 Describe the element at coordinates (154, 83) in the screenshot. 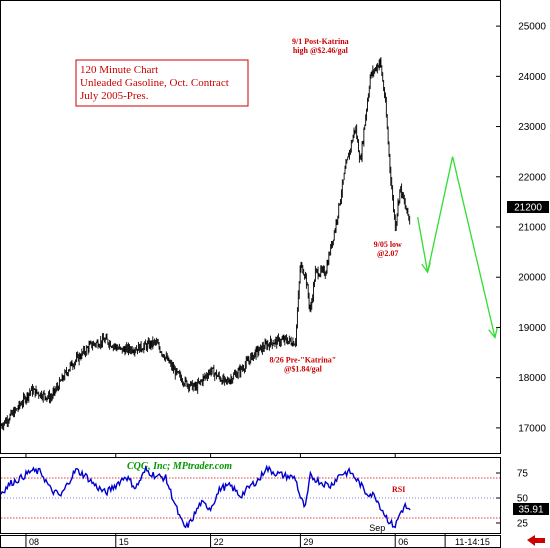

I see `title-line-2: Unleaded Gasoline, Oct. Contract` at that location.